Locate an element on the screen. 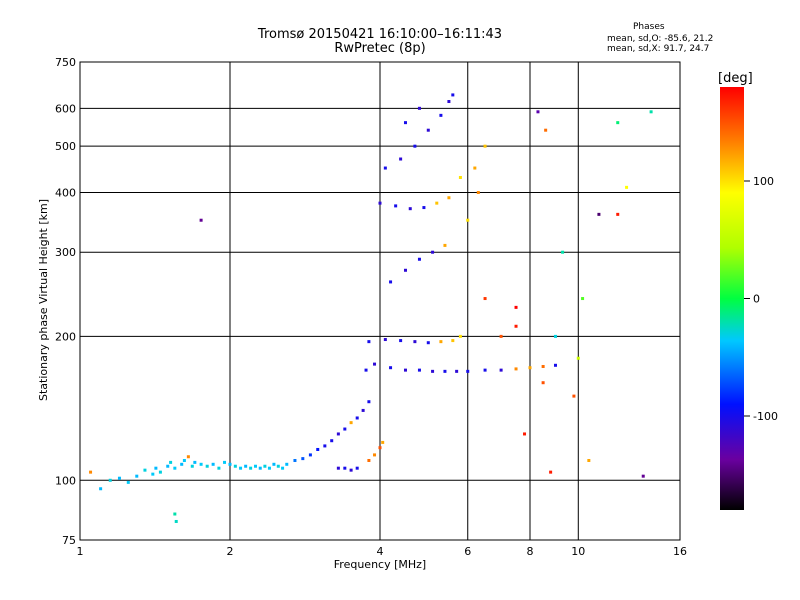 The height and width of the screenshot is (600, 800). x-tick-label: 1 is located at coordinates (80, 551).